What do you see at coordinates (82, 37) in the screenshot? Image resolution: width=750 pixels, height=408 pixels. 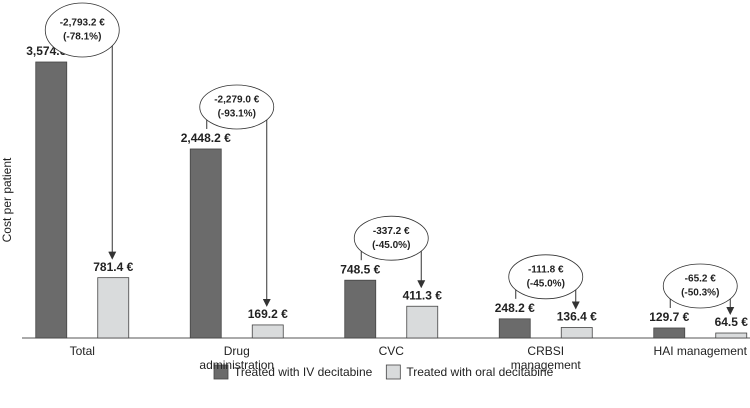 I see `annotation-percent: (-78.1%)` at bounding box center [82, 37].